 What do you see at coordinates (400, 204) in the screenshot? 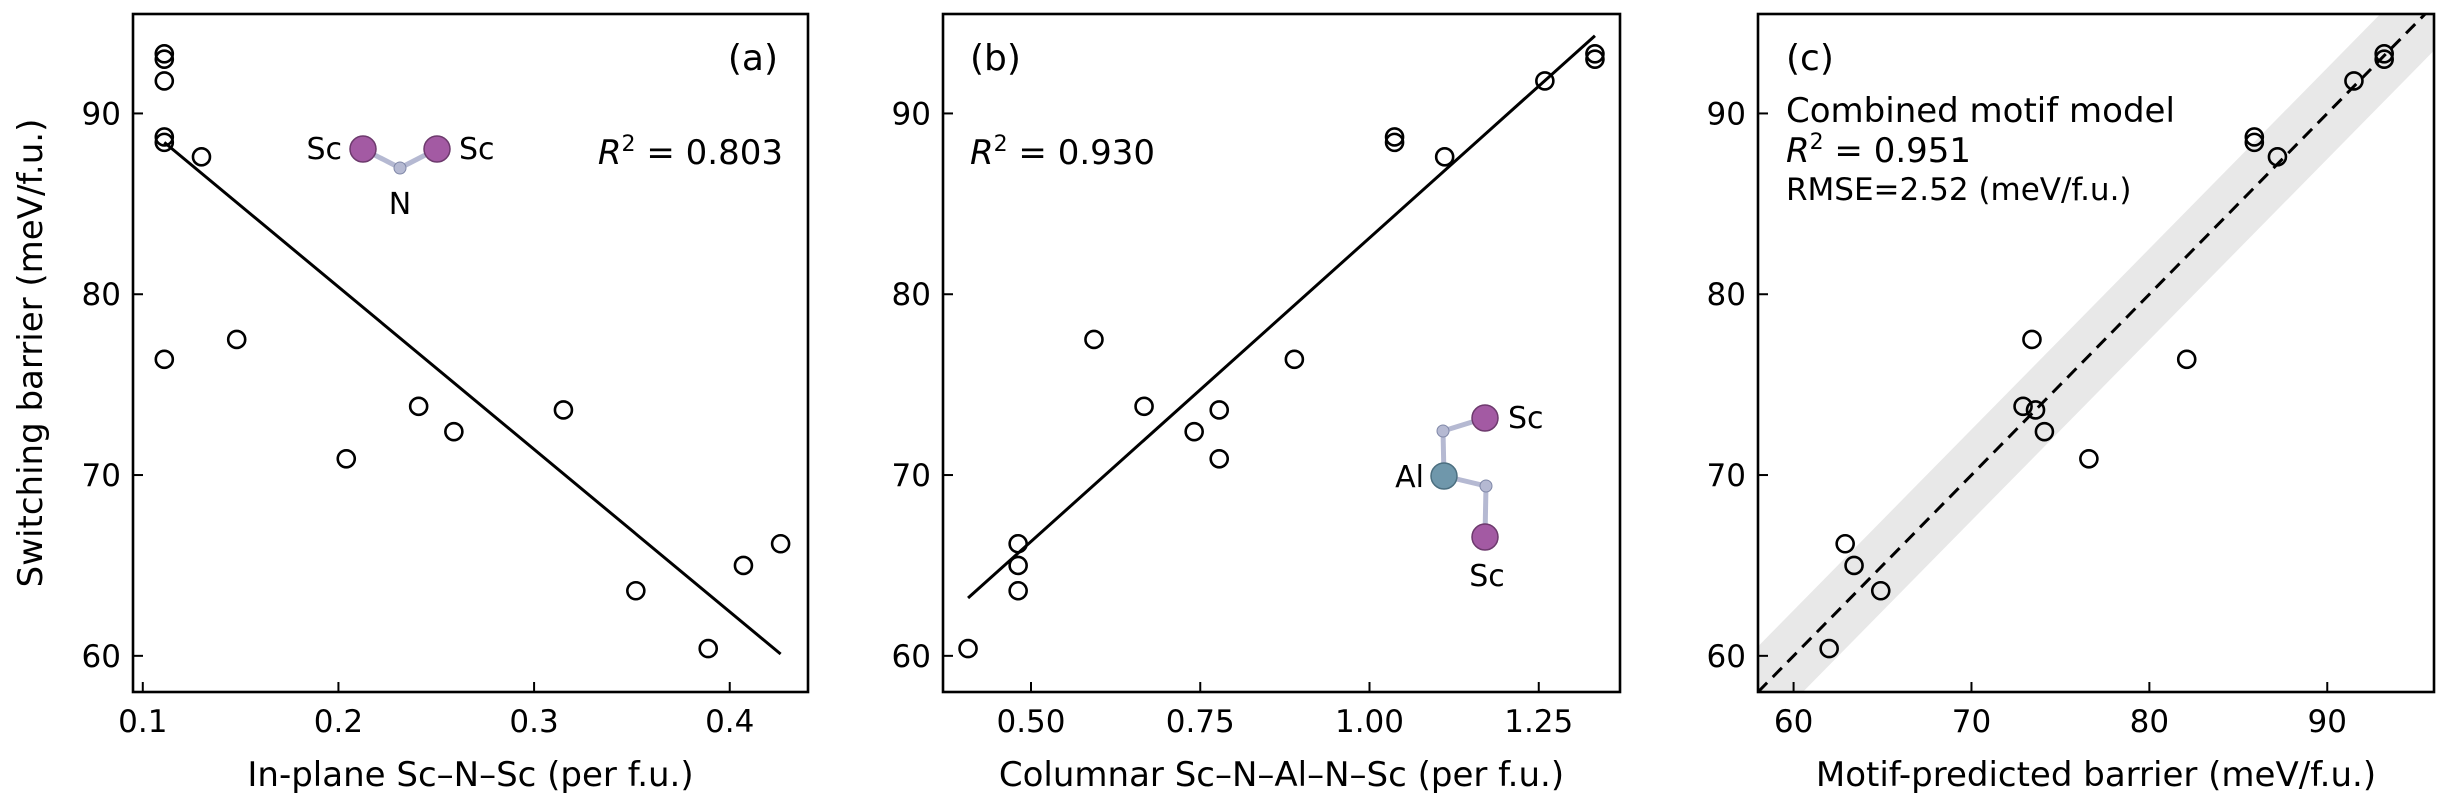
I see `motif-label: N` at bounding box center [400, 204].